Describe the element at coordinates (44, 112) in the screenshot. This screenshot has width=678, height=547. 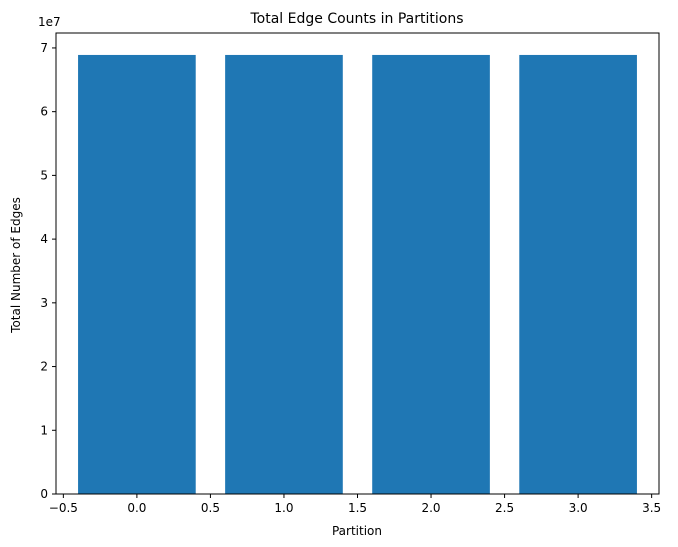
I see `y-tick-label: 6` at that location.